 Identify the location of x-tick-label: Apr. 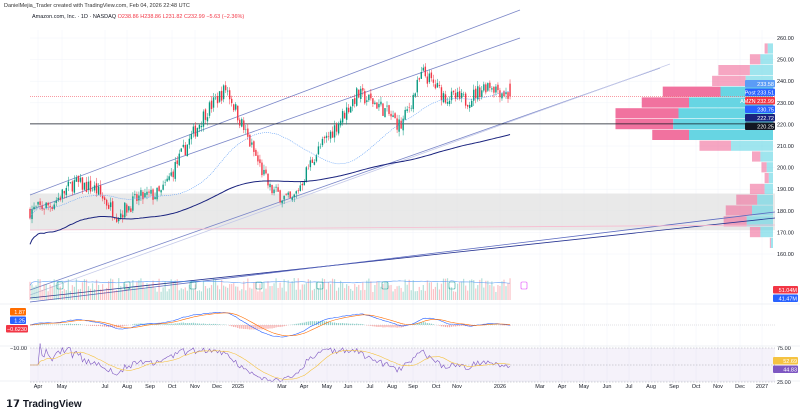
(562, 387).